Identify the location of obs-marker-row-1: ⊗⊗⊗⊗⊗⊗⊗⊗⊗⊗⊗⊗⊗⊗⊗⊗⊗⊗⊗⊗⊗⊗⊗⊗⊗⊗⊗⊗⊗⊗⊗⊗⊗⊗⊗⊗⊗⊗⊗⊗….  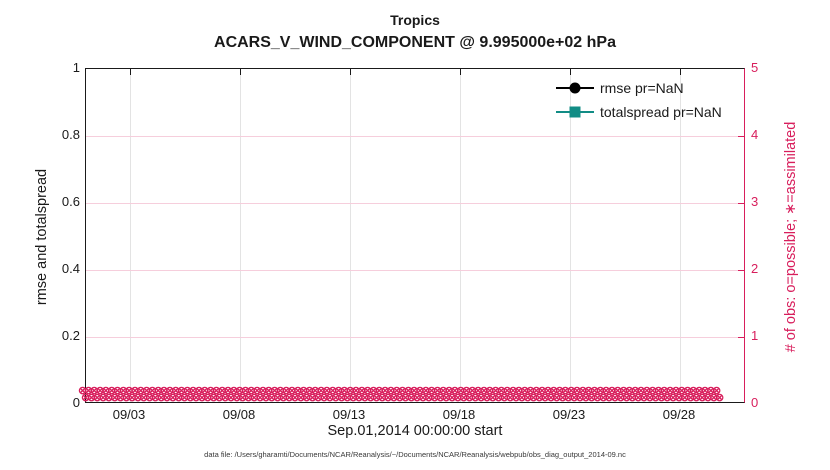
(399, 391).